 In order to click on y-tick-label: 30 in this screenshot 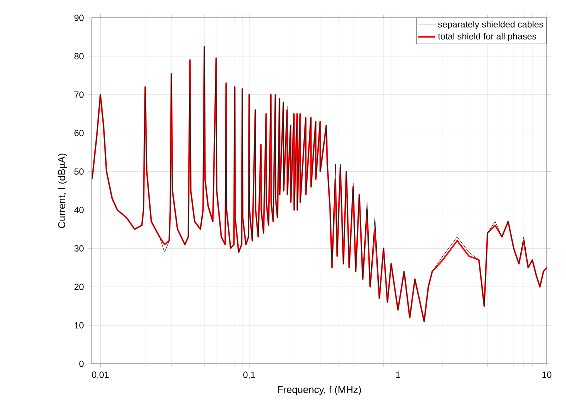, I will do `click(79, 248)`.